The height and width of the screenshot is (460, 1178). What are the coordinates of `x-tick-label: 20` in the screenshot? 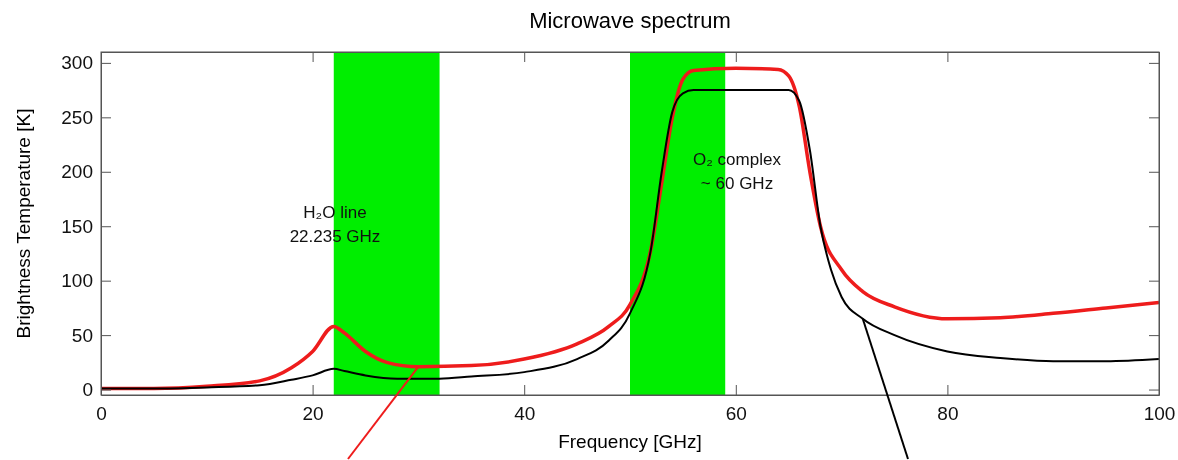 It's located at (313, 414).